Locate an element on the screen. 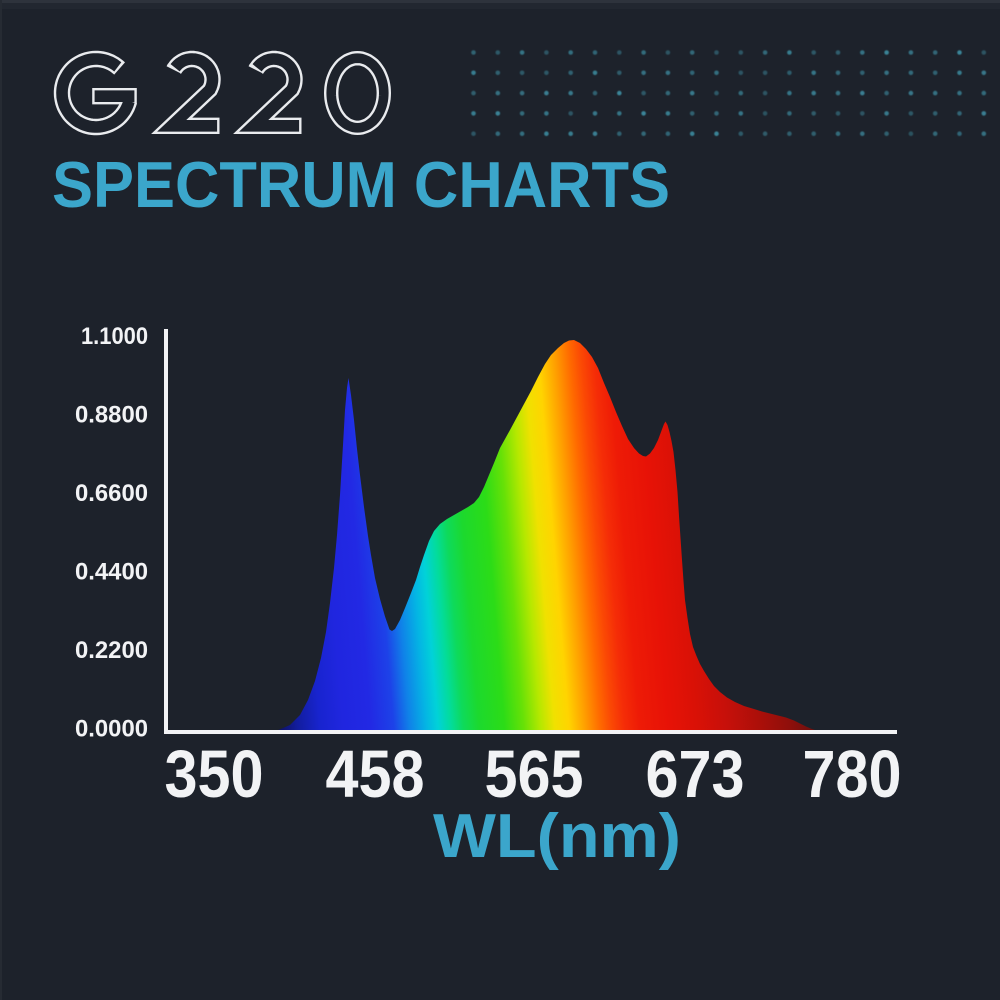 The image size is (1000, 1000). svg-text: 1.1000 is located at coordinates (114, 336).